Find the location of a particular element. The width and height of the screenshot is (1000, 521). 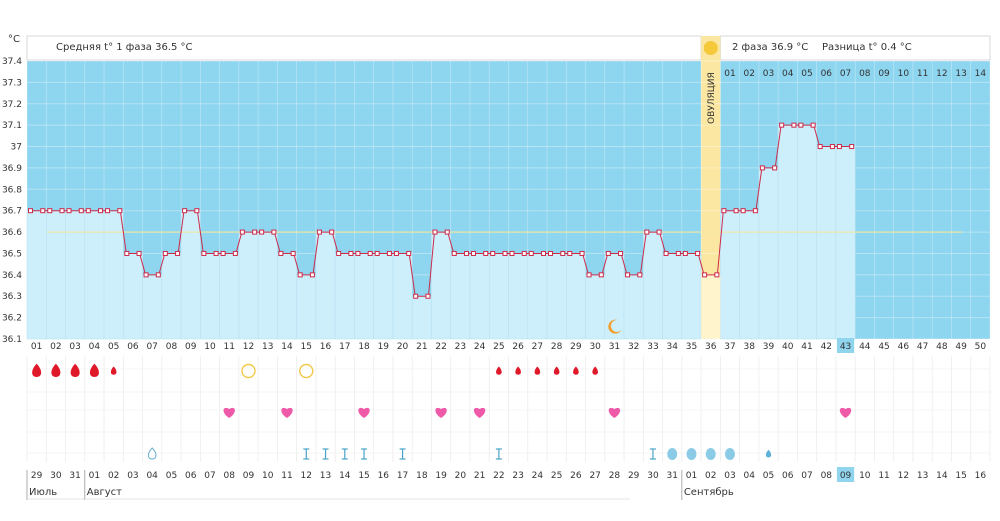

circle-icon is located at coordinates (248, 371).